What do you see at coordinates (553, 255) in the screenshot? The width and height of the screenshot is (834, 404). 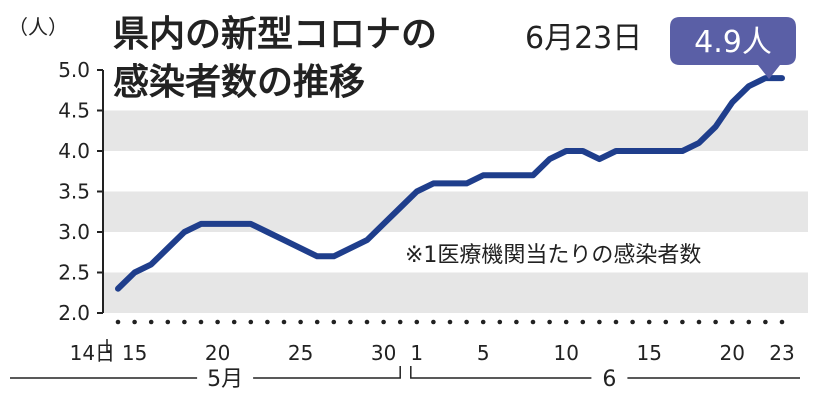 I see `chart-note: ※1医療機関当たりの感染者数` at bounding box center [553, 255].